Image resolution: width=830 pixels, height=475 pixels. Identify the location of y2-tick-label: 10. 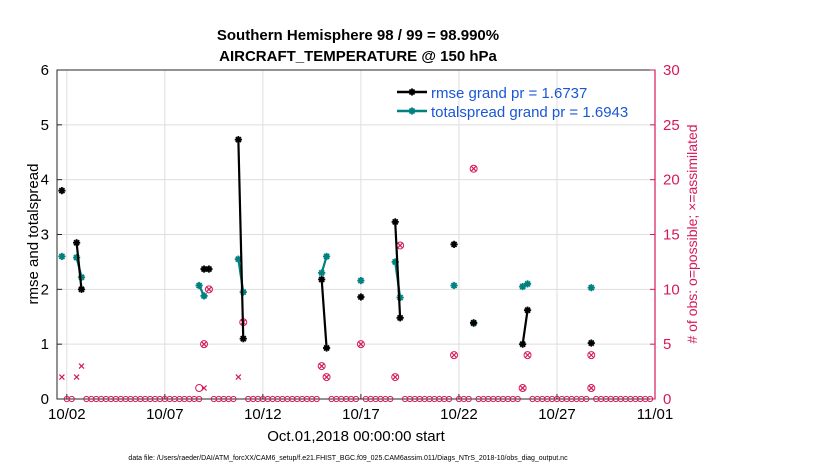
(671, 289).